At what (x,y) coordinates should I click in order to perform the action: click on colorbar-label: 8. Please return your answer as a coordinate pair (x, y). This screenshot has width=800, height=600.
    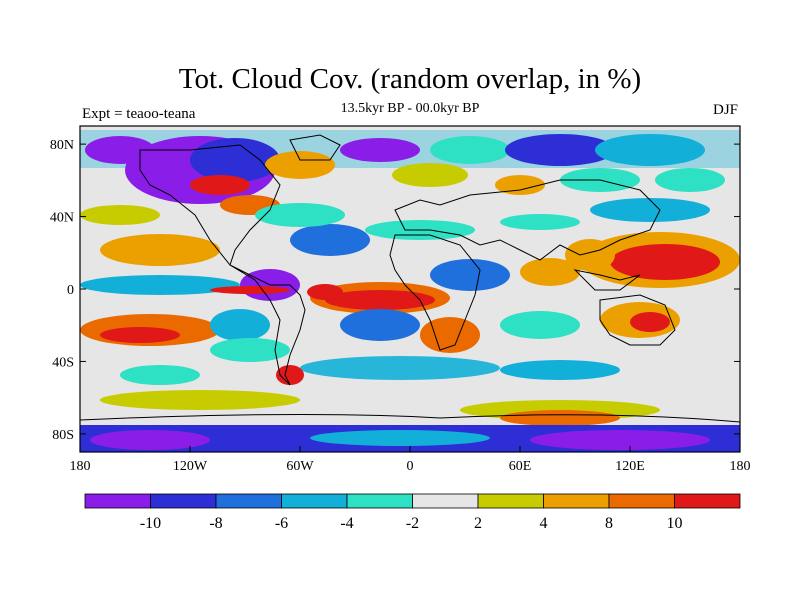
    Looking at the image, I should click on (609, 523).